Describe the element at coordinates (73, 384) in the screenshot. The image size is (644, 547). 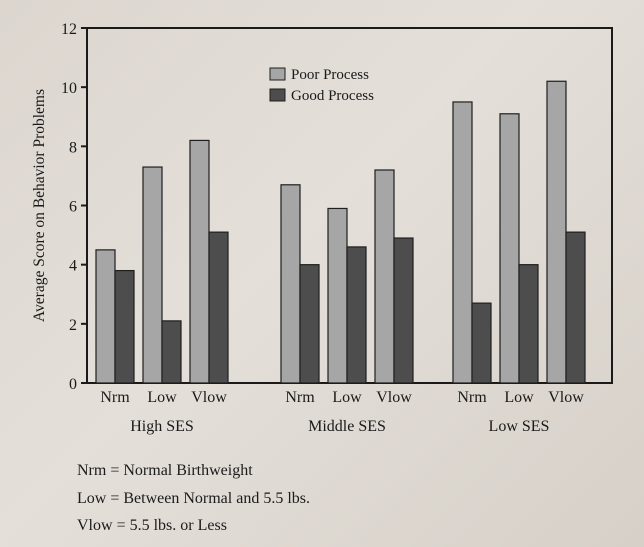
I see `y-tick-label: 0` at that location.